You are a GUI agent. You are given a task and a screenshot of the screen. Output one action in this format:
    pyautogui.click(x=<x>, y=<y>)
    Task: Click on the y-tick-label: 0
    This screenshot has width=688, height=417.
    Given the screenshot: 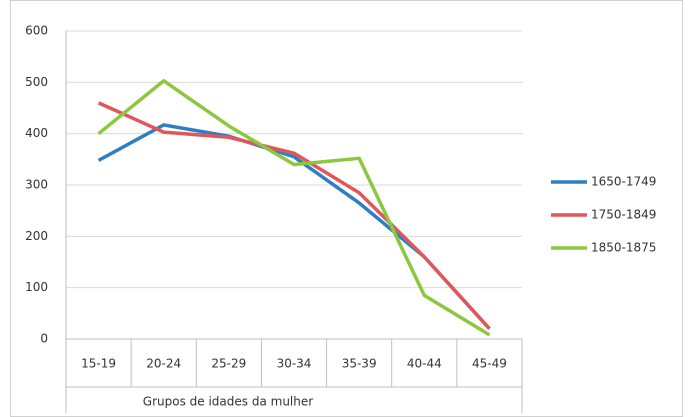 What is the action you would take?
    pyautogui.click(x=44, y=339)
    